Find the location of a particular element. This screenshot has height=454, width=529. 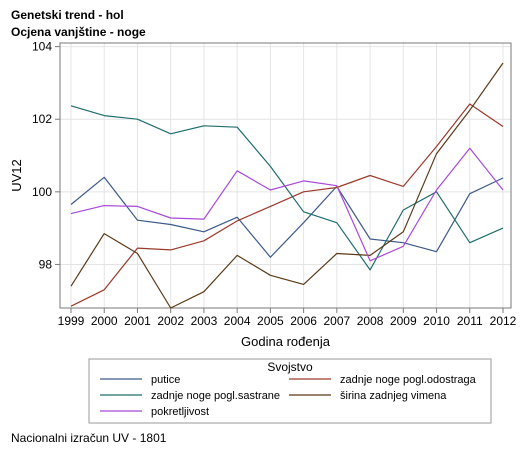

y-tick-label: 102 is located at coordinates (42, 119).